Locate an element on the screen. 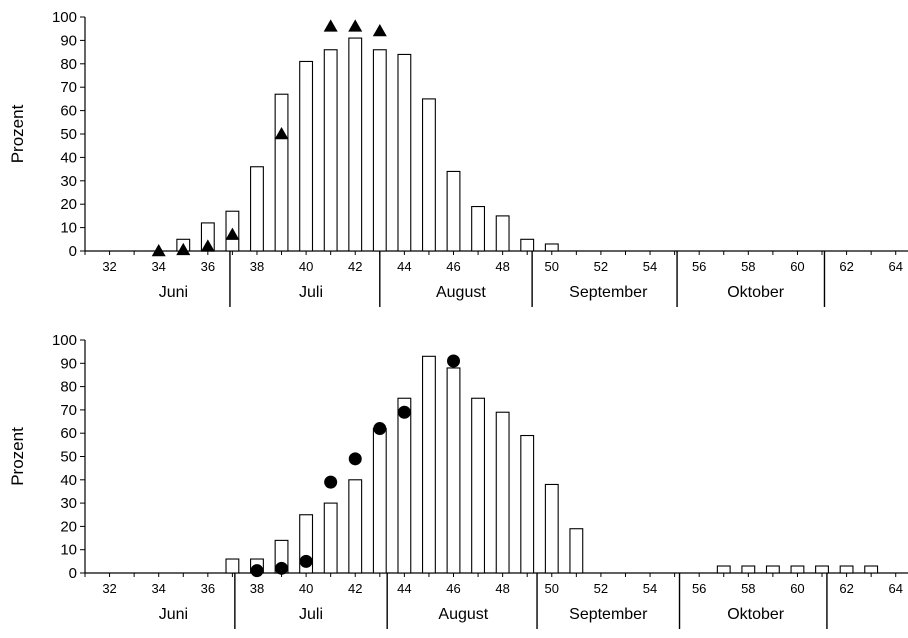 Image resolution: width=908 pixels, height=638 pixels. y-tick-label: 50 is located at coordinates (68, 457).